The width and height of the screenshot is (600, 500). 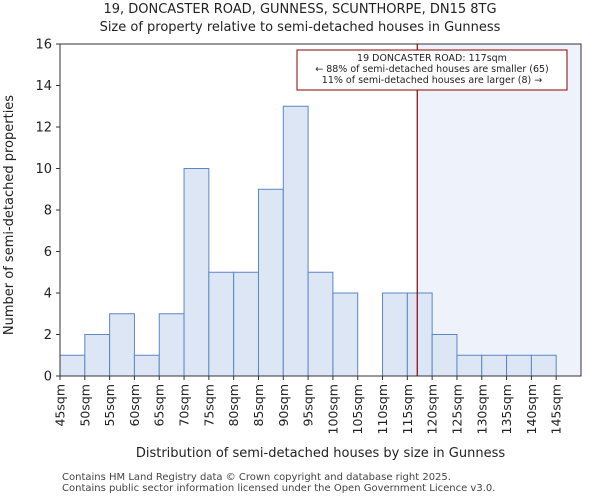 What do you see at coordinates (494, 365) in the screenshot?
I see `bar-130sqm` at bounding box center [494, 365].